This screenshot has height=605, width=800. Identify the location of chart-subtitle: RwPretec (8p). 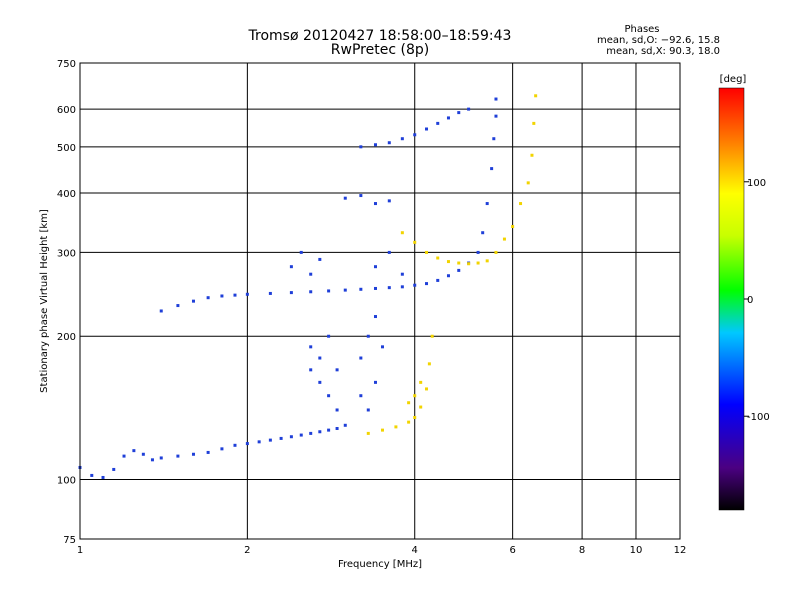
(380, 50).